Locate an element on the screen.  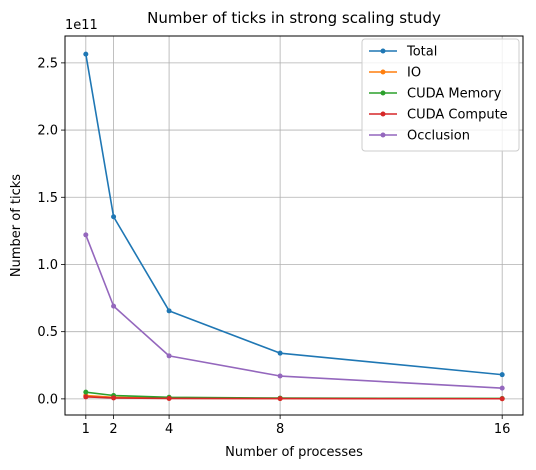
chart-title: Number of ticks in strong scaling study is located at coordinates (294, 18).